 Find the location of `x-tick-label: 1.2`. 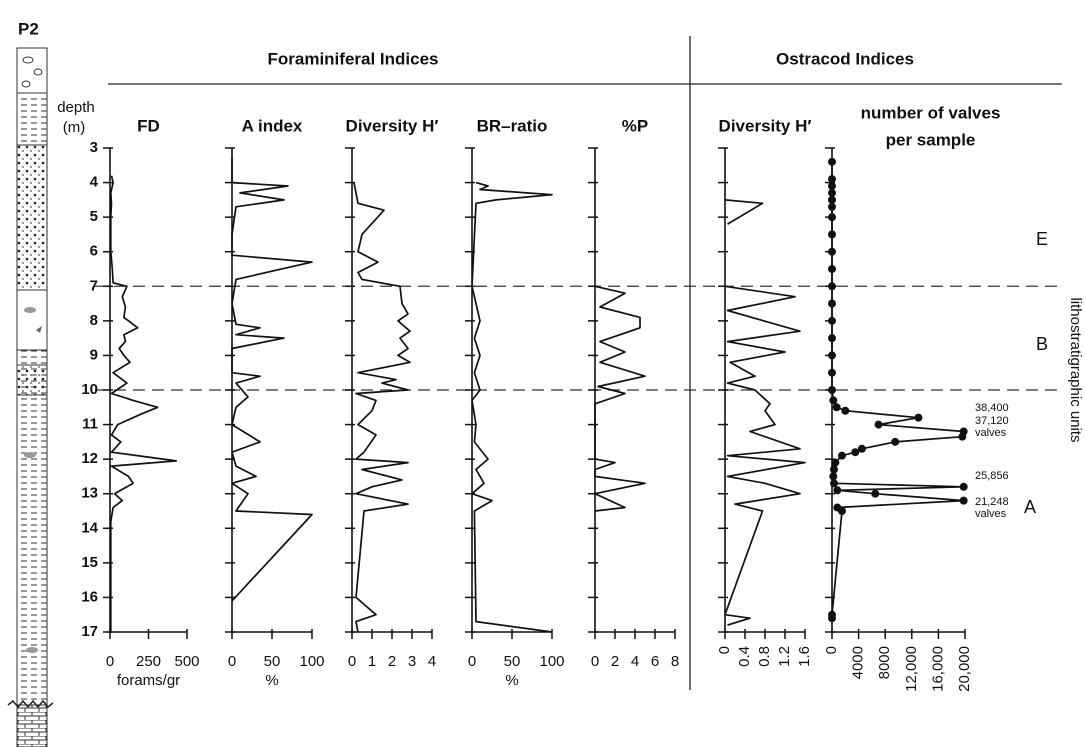

x-tick-label: 1.2 is located at coordinates (784, 656).